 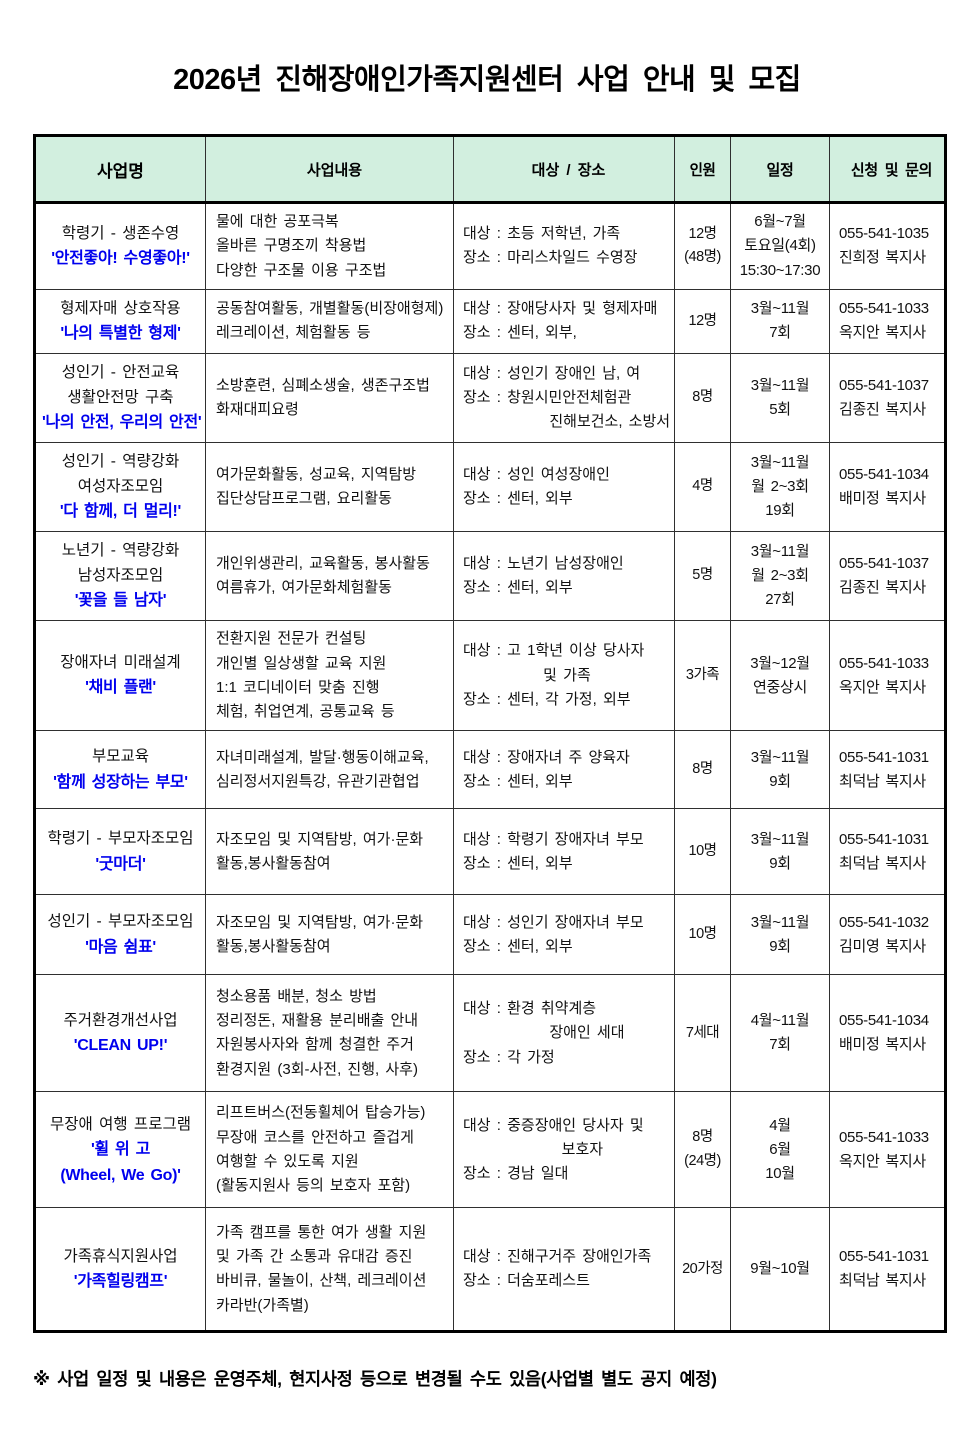 What do you see at coordinates (121, 169) in the screenshot?
I see `column-header-program-name: 사업명` at bounding box center [121, 169].